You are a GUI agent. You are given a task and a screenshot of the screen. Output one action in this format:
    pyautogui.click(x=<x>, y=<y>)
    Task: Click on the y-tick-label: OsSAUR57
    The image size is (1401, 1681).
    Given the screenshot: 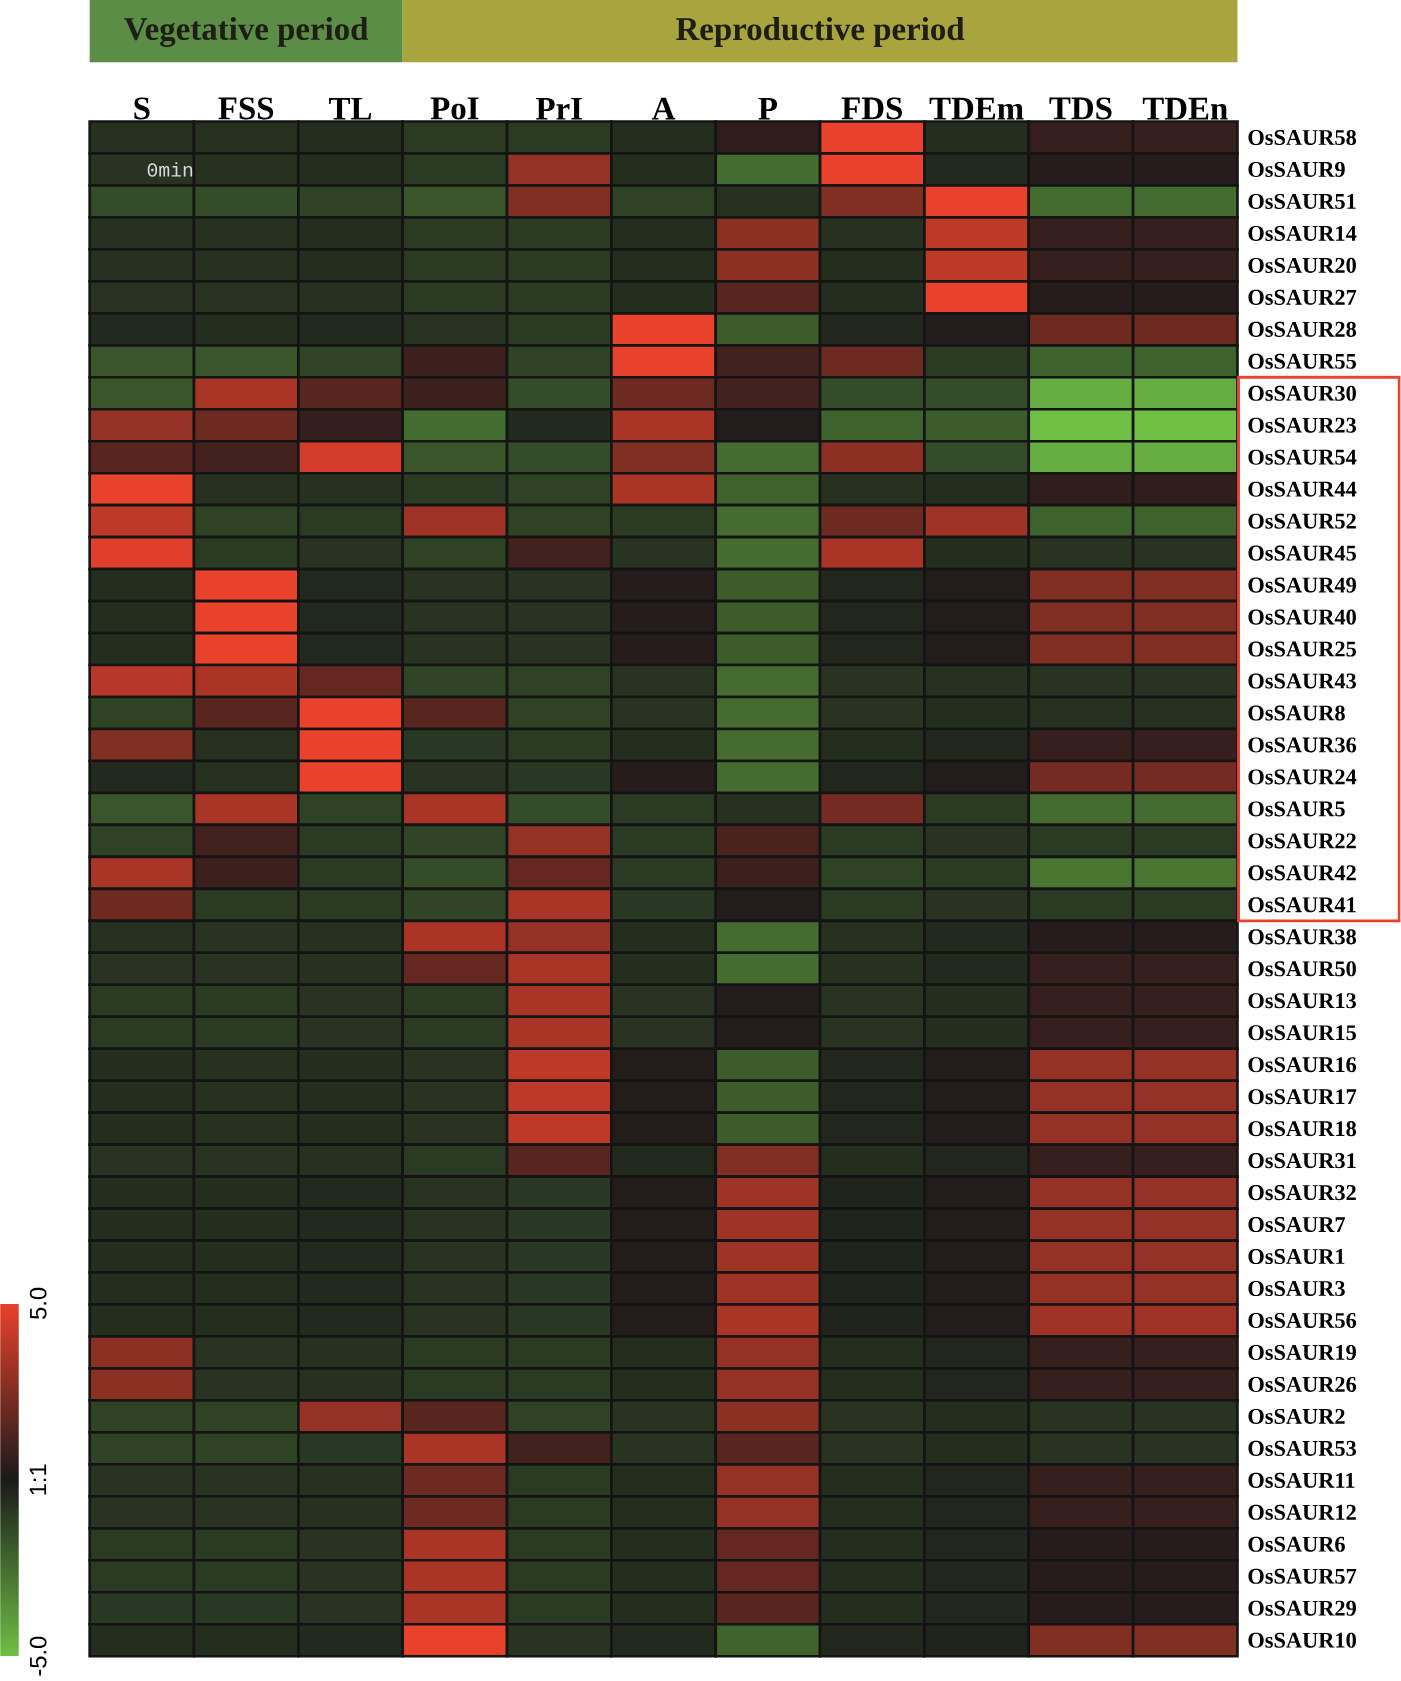 What is the action you would take?
    pyautogui.click(x=1302, y=1576)
    